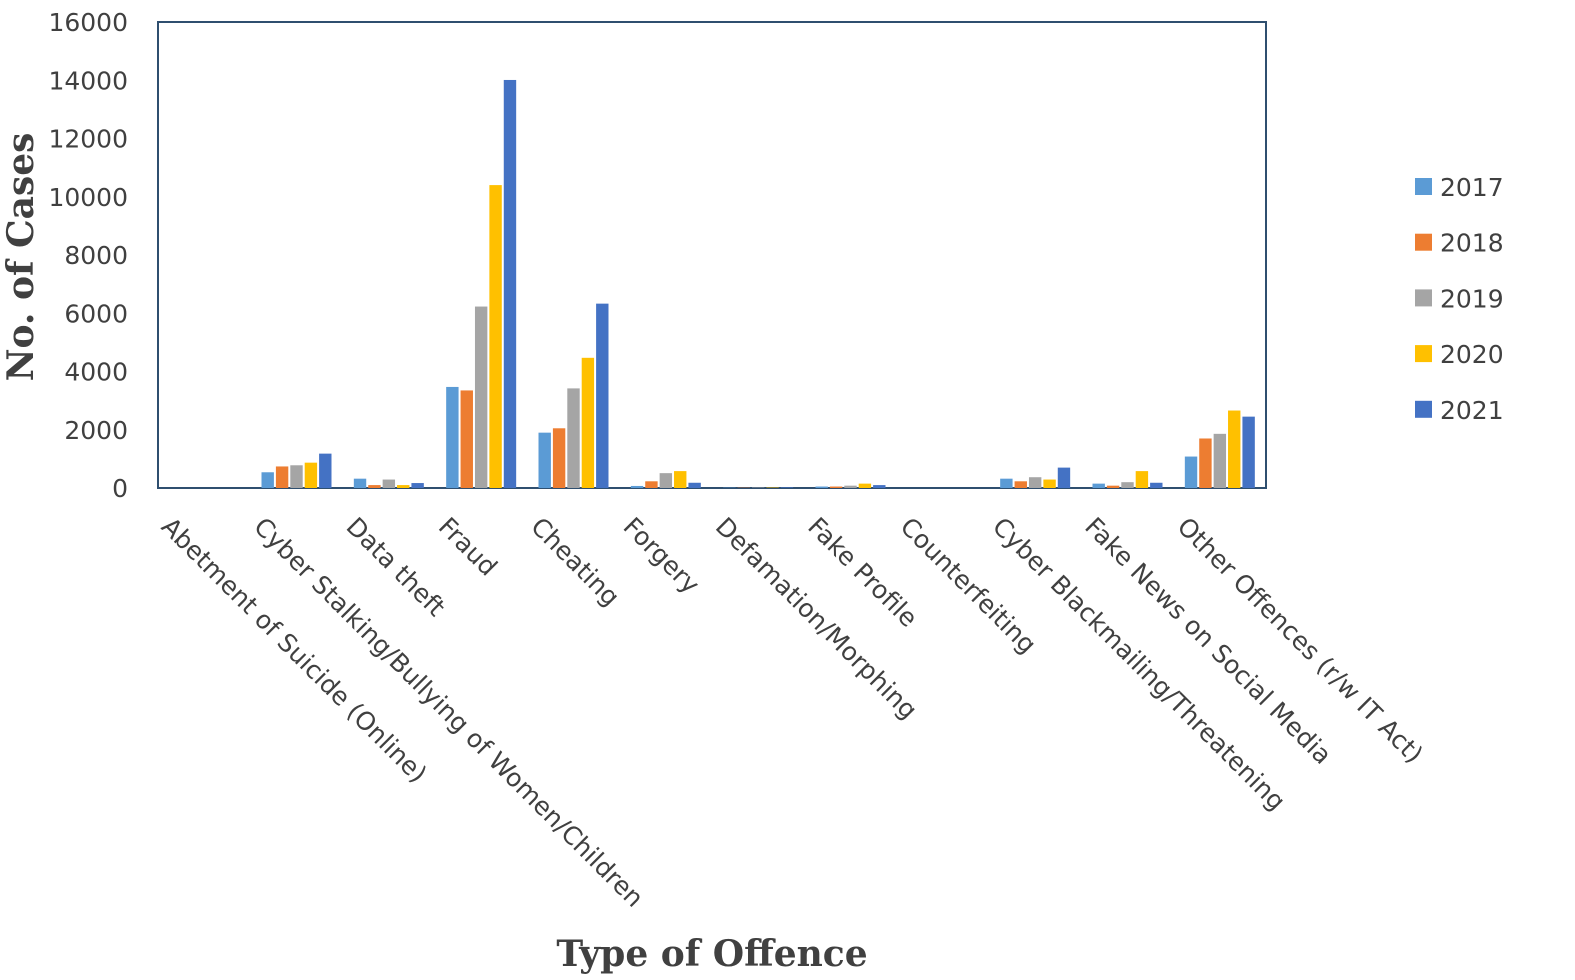  What do you see at coordinates (575, 562) in the screenshot?
I see `x-tick-label: Cheating` at bounding box center [575, 562].